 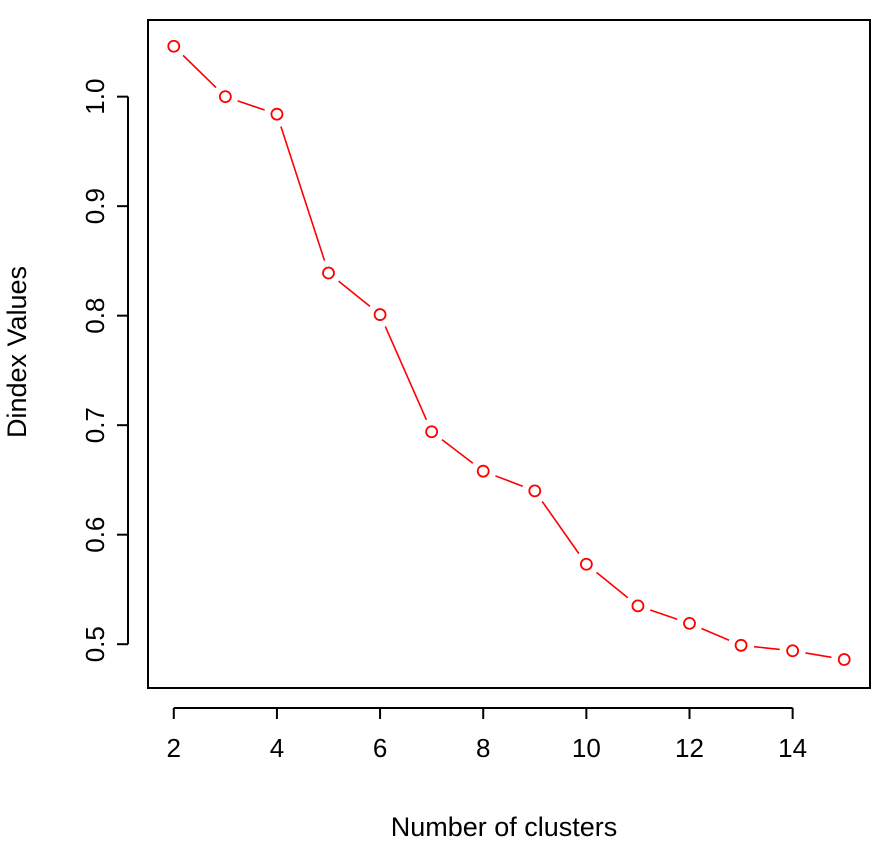 What do you see at coordinates (174, 748) in the screenshot?
I see `x-tick-label: 2` at bounding box center [174, 748].